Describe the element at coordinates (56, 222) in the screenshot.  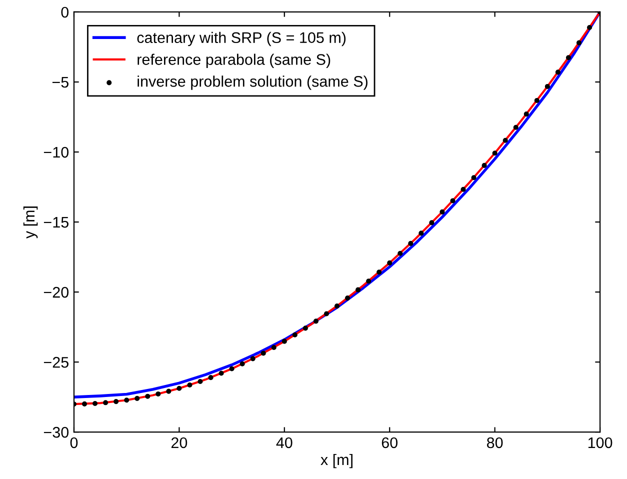
I see `y-tick-label: −15` at that location.